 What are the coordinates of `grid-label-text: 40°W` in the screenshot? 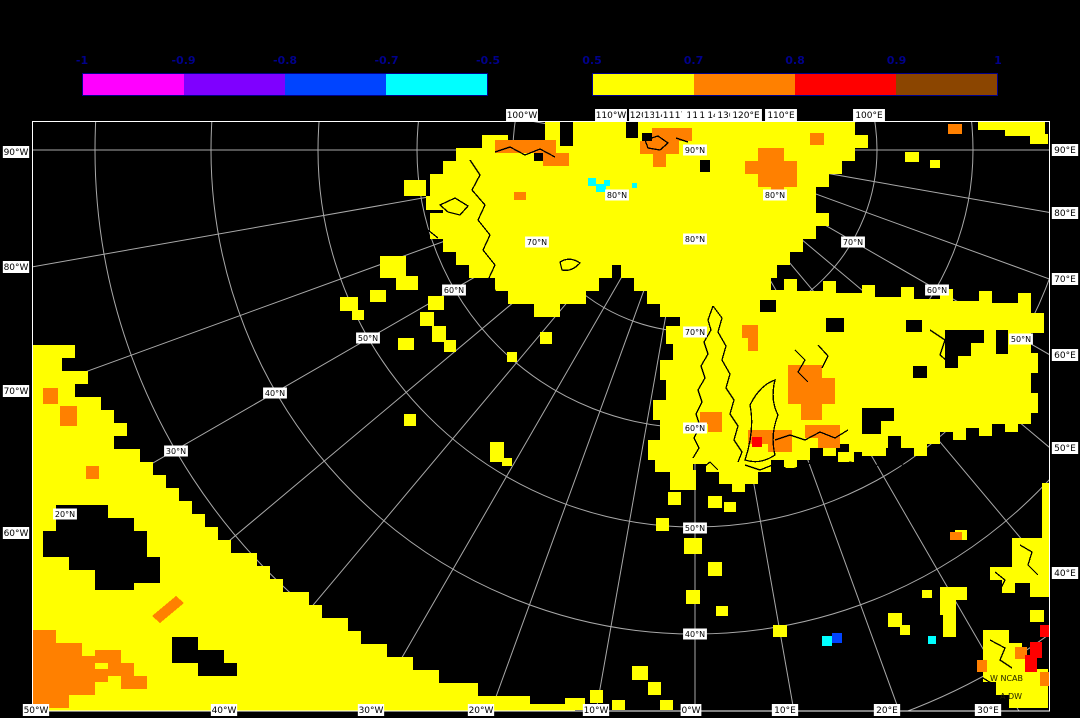 It's located at (224, 711).